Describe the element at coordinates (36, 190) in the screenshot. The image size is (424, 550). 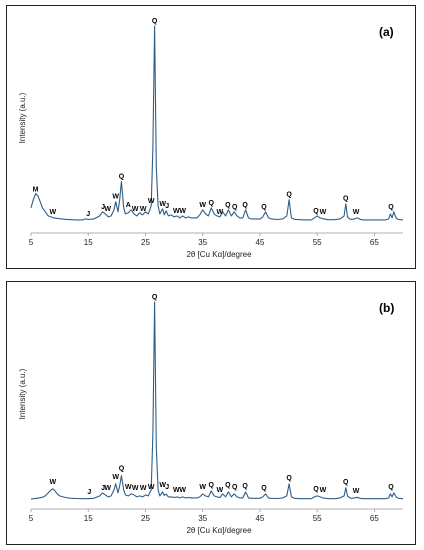
I see `peak-label: M` at that location.